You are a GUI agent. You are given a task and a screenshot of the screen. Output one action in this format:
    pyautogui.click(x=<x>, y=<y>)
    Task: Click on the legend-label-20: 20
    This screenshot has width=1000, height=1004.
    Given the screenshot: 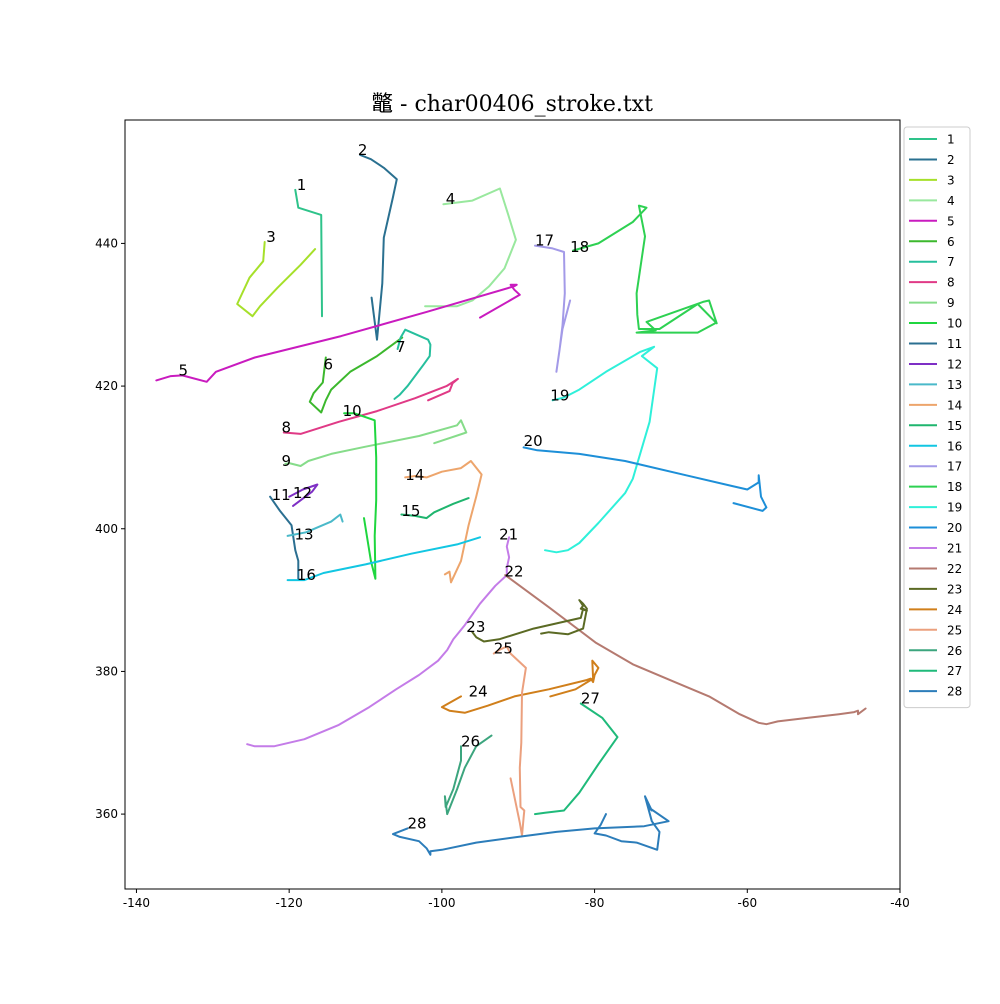 What is the action you would take?
    pyautogui.click(x=954, y=528)
    